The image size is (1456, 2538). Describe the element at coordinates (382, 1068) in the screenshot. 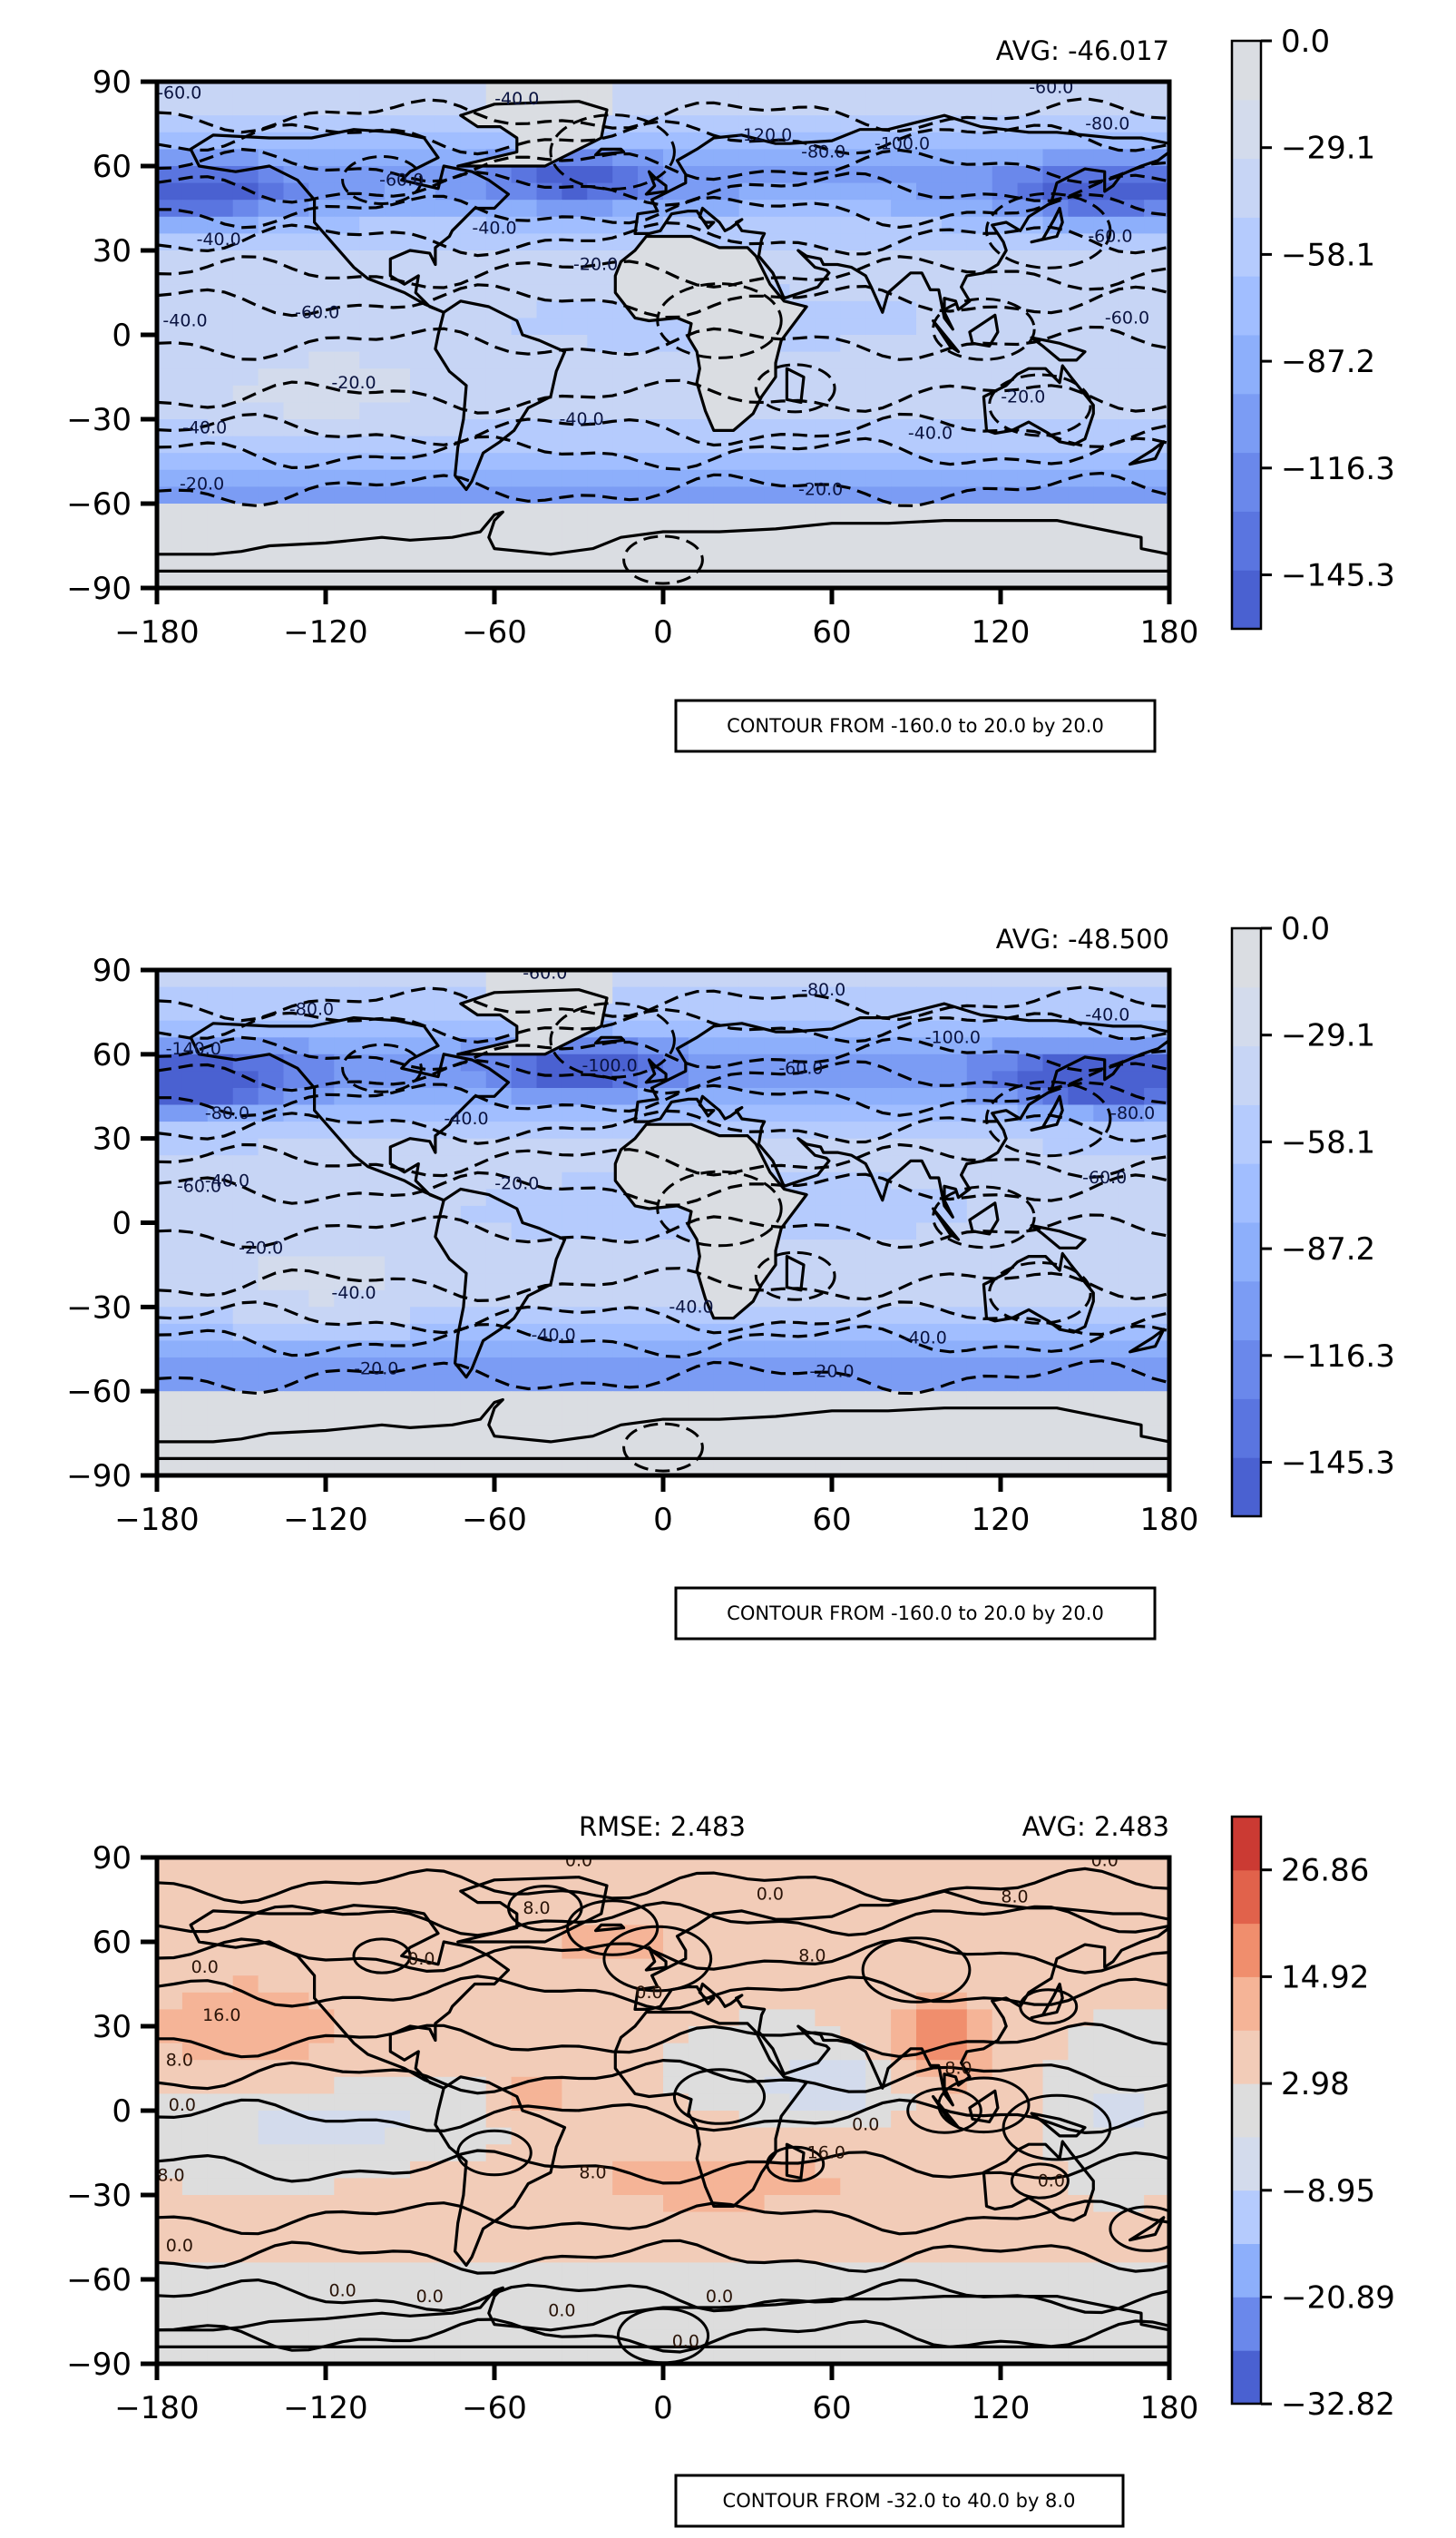

I see `contour-loop` at that location.